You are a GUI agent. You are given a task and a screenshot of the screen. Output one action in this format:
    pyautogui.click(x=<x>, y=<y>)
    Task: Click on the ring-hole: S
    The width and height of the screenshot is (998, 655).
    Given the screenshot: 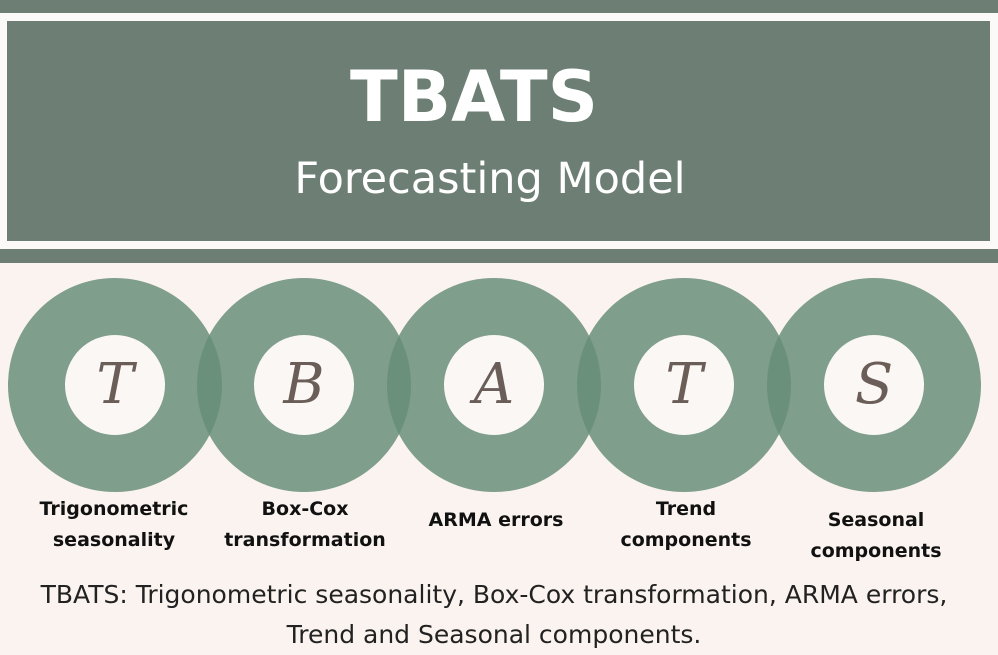 What is the action you would take?
    pyautogui.click(x=874, y=385)
    